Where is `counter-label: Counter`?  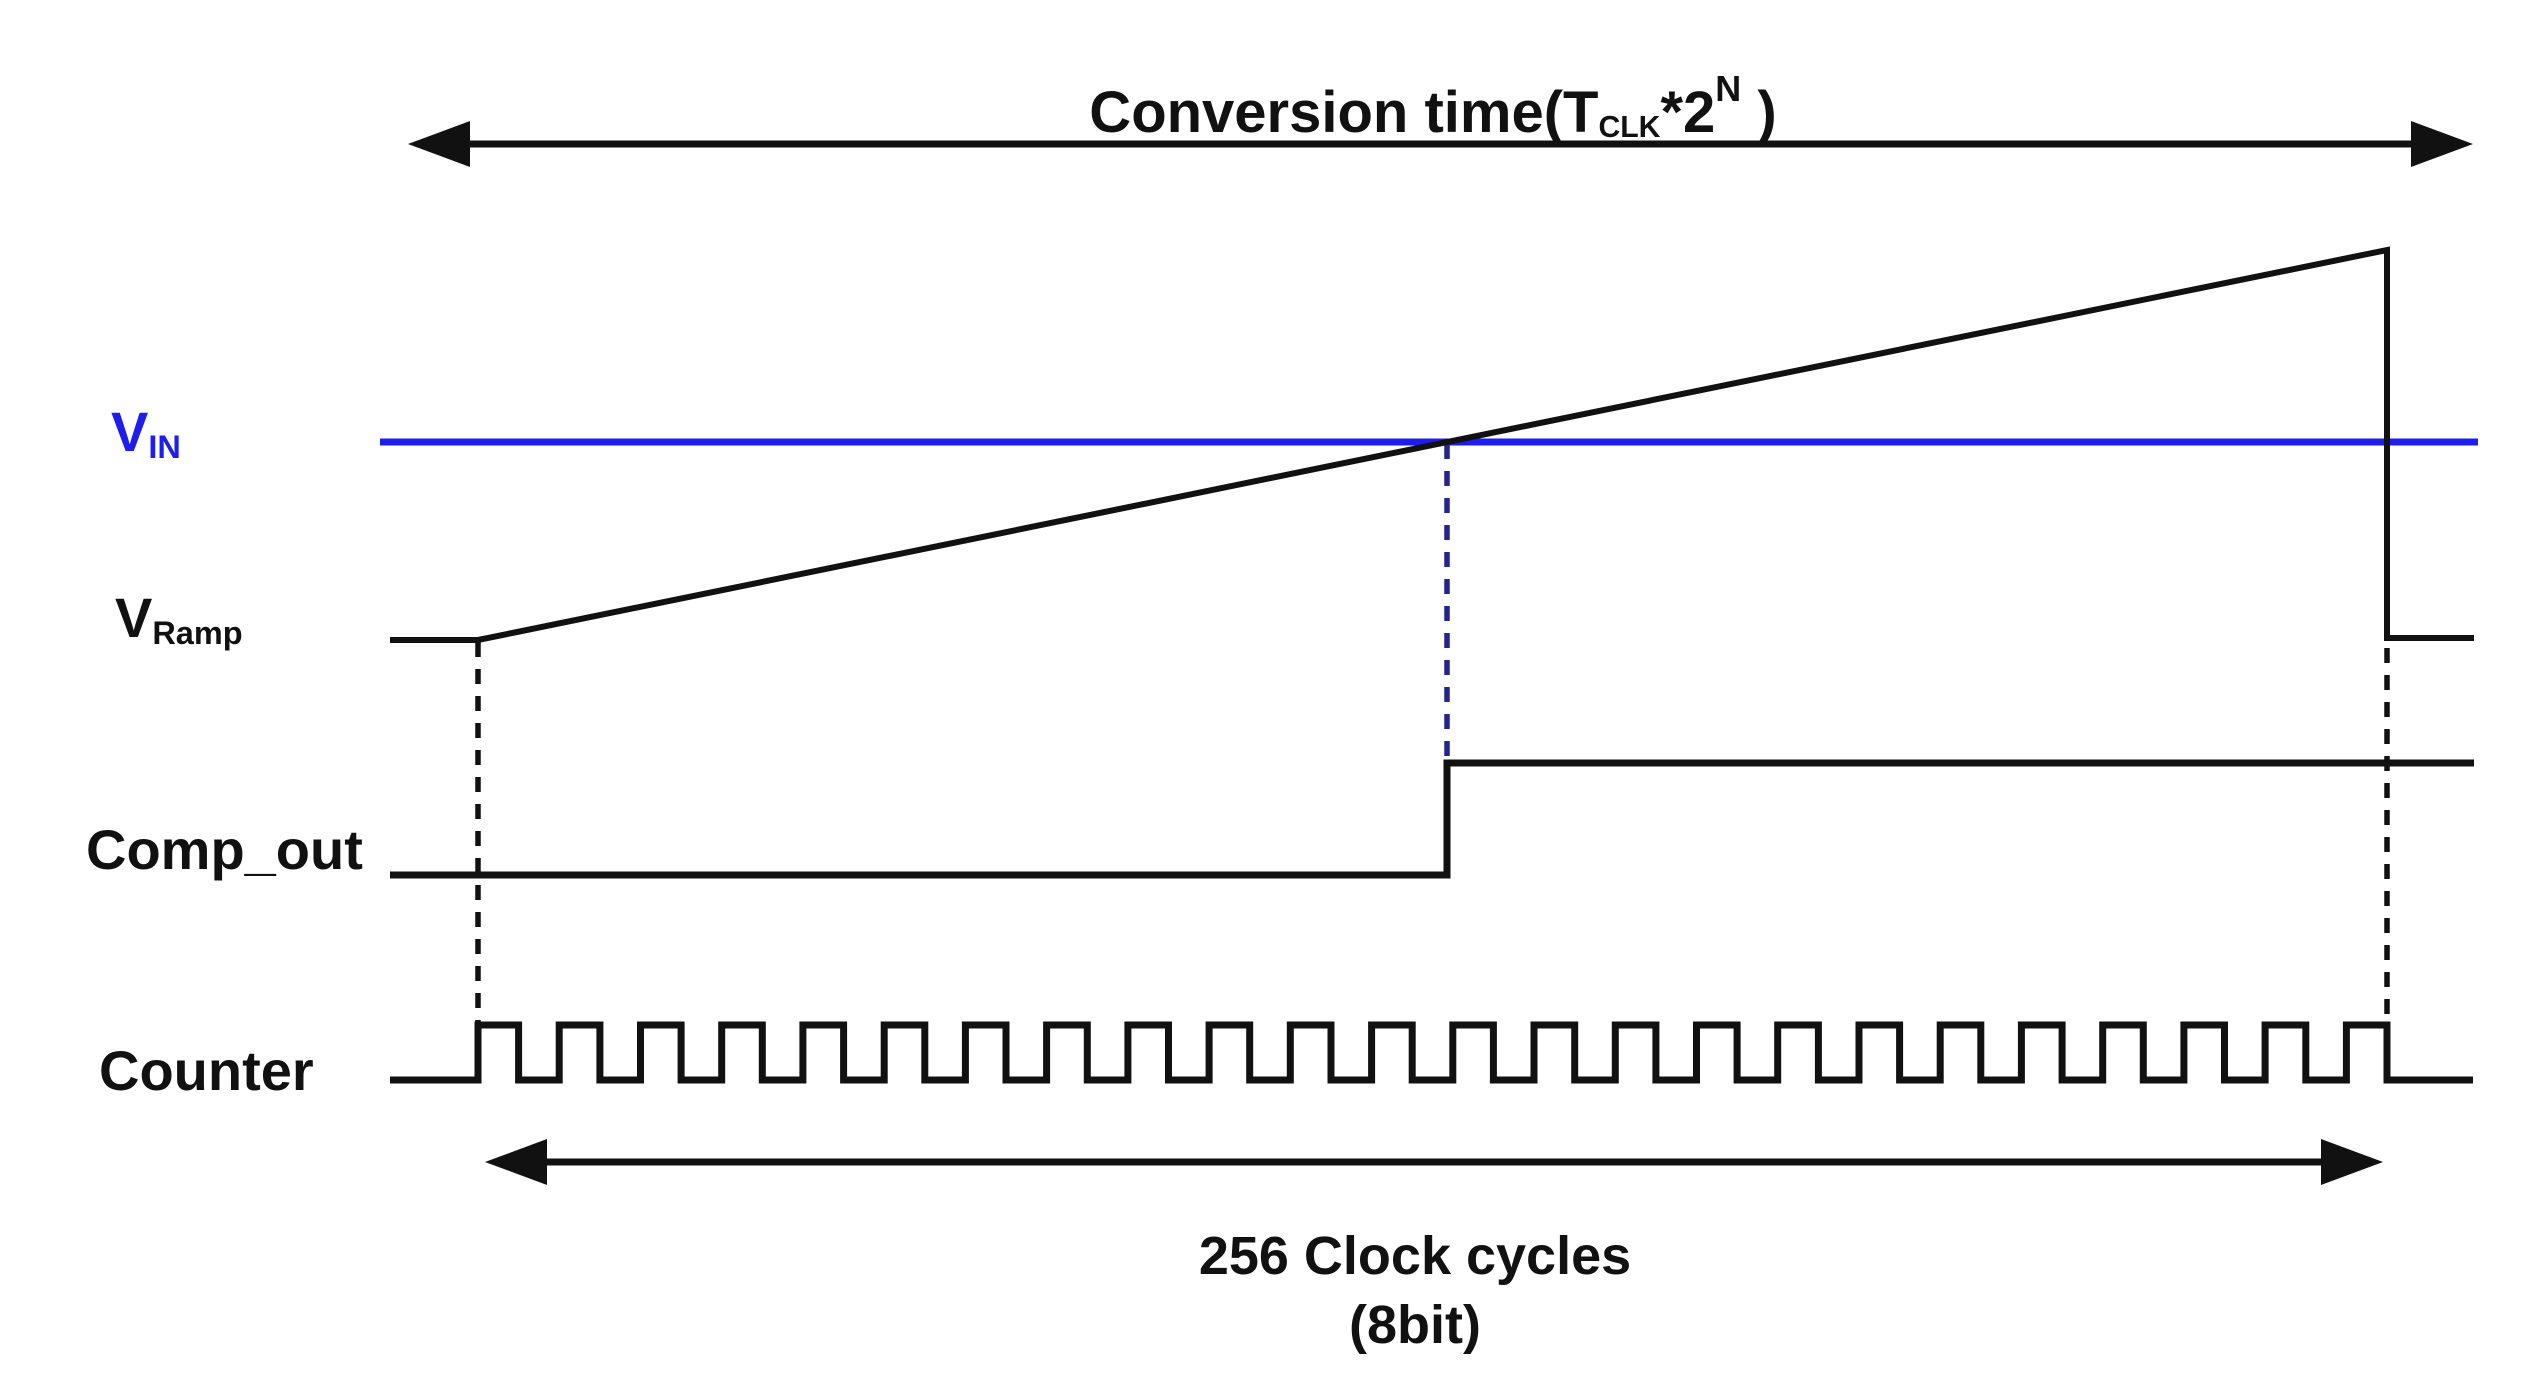 counter-label: Counter is located at coordinates (206, 1070).